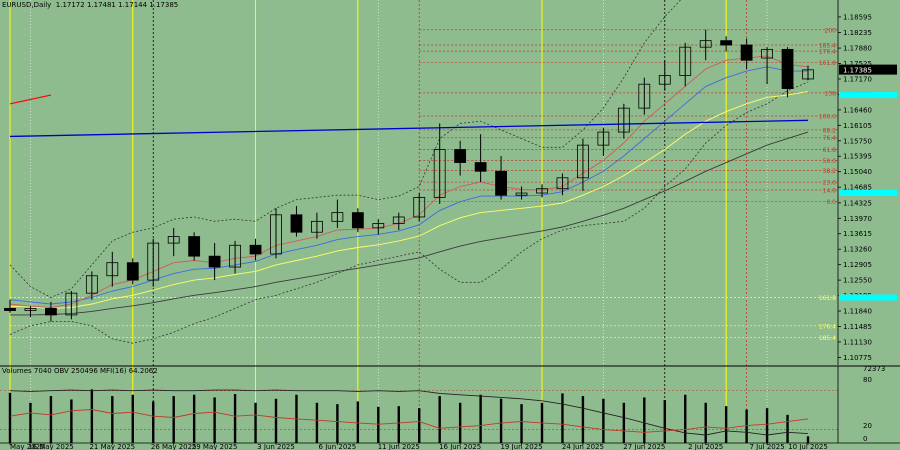 The height and width of the screenshot is (450, 900). What do you see at coordinates (868, 193) in the screenshot?
I see `level-marker` at bounding box center [868, 193].